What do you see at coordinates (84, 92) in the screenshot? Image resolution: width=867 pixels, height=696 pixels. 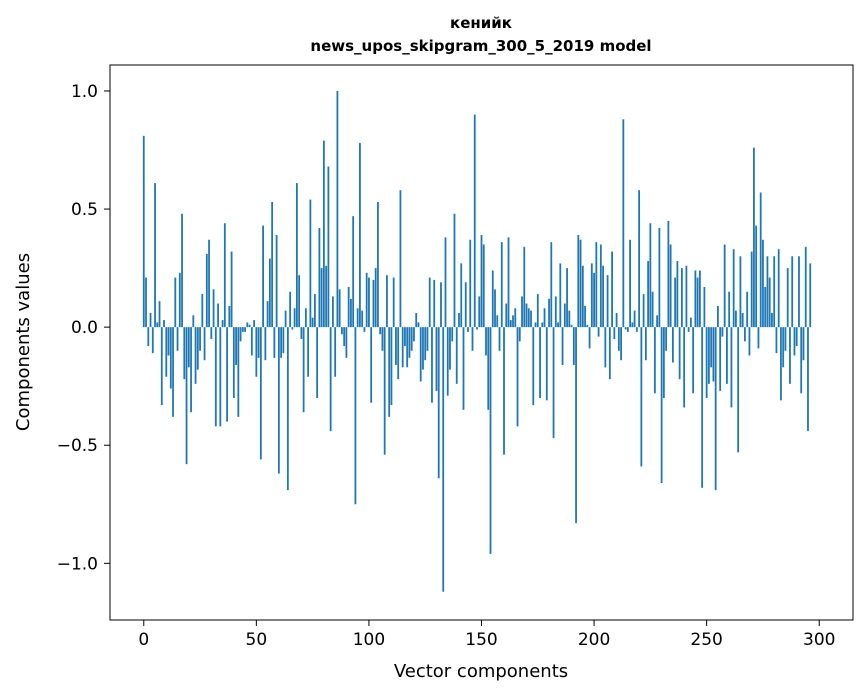 I see `y-tick-label: 1.0` at bounding box center [84, 92].